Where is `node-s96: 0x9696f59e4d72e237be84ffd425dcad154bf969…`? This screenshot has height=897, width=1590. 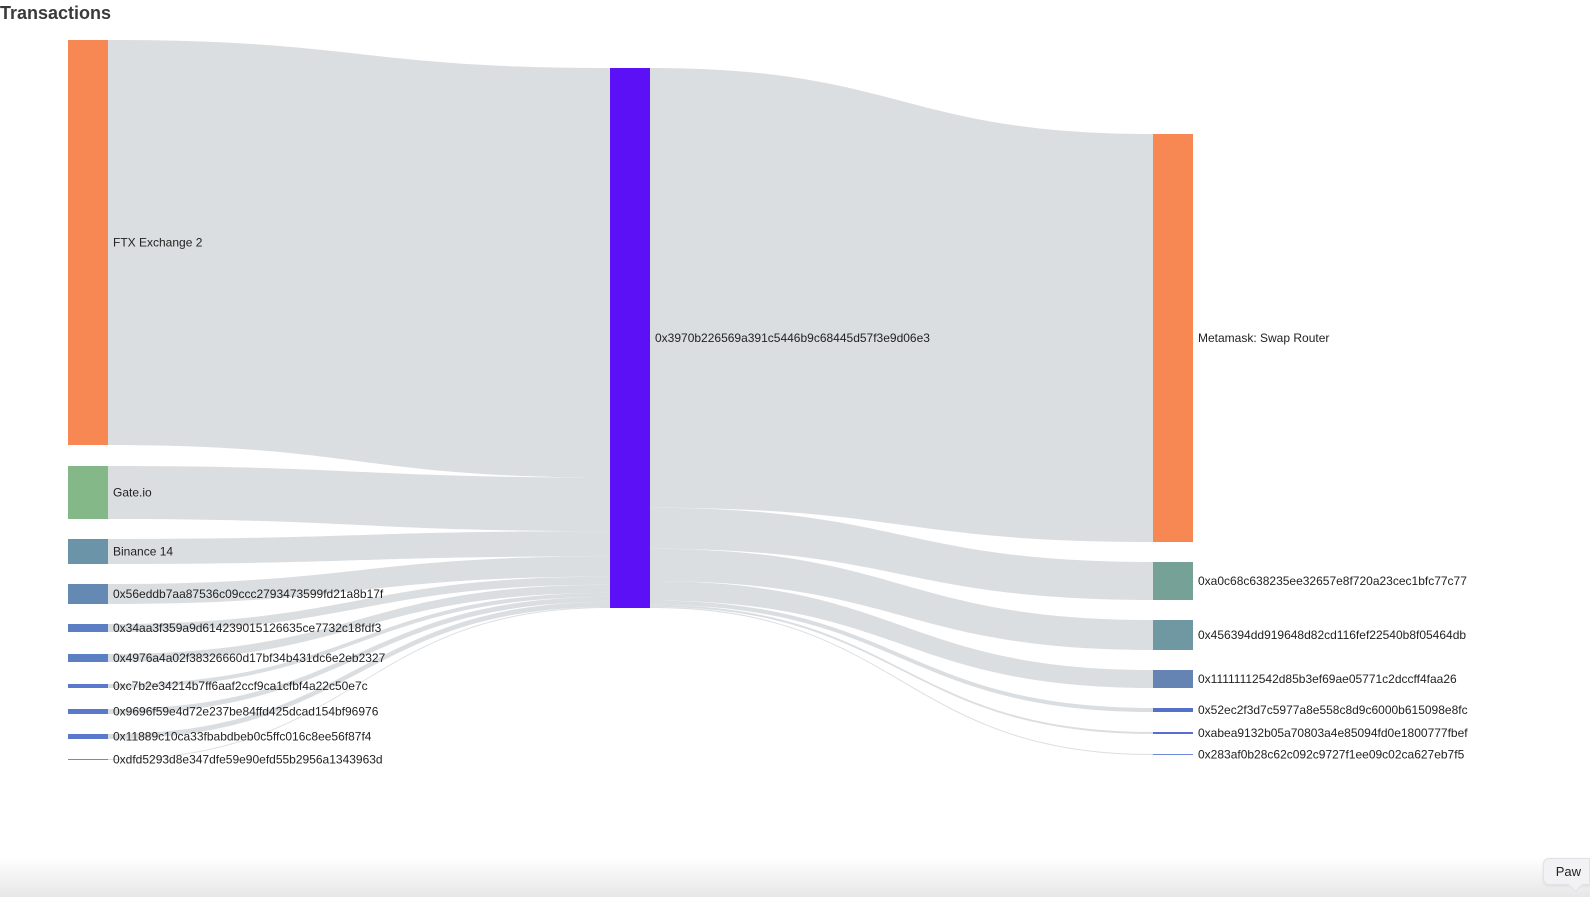 node-s96: 0x9696f59e4d72e237be84ffd425dcad154bf969… is located at coordinates (223, 712).